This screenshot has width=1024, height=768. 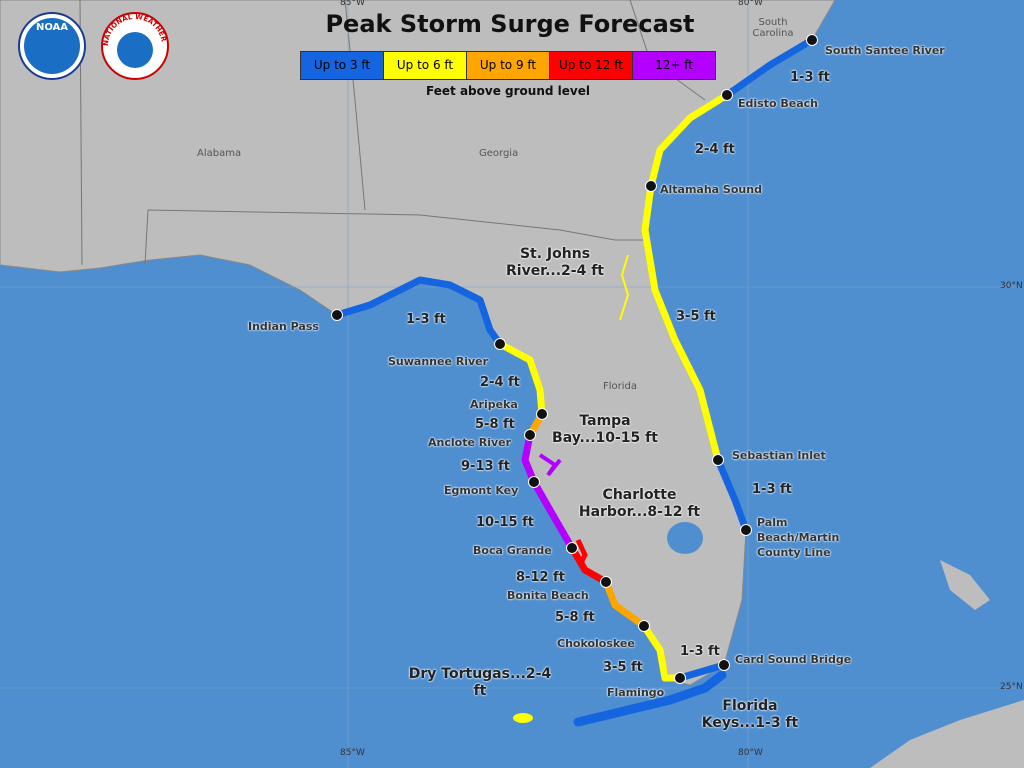 I want to click on lake-okeechobee, so click(x=685, y=538).